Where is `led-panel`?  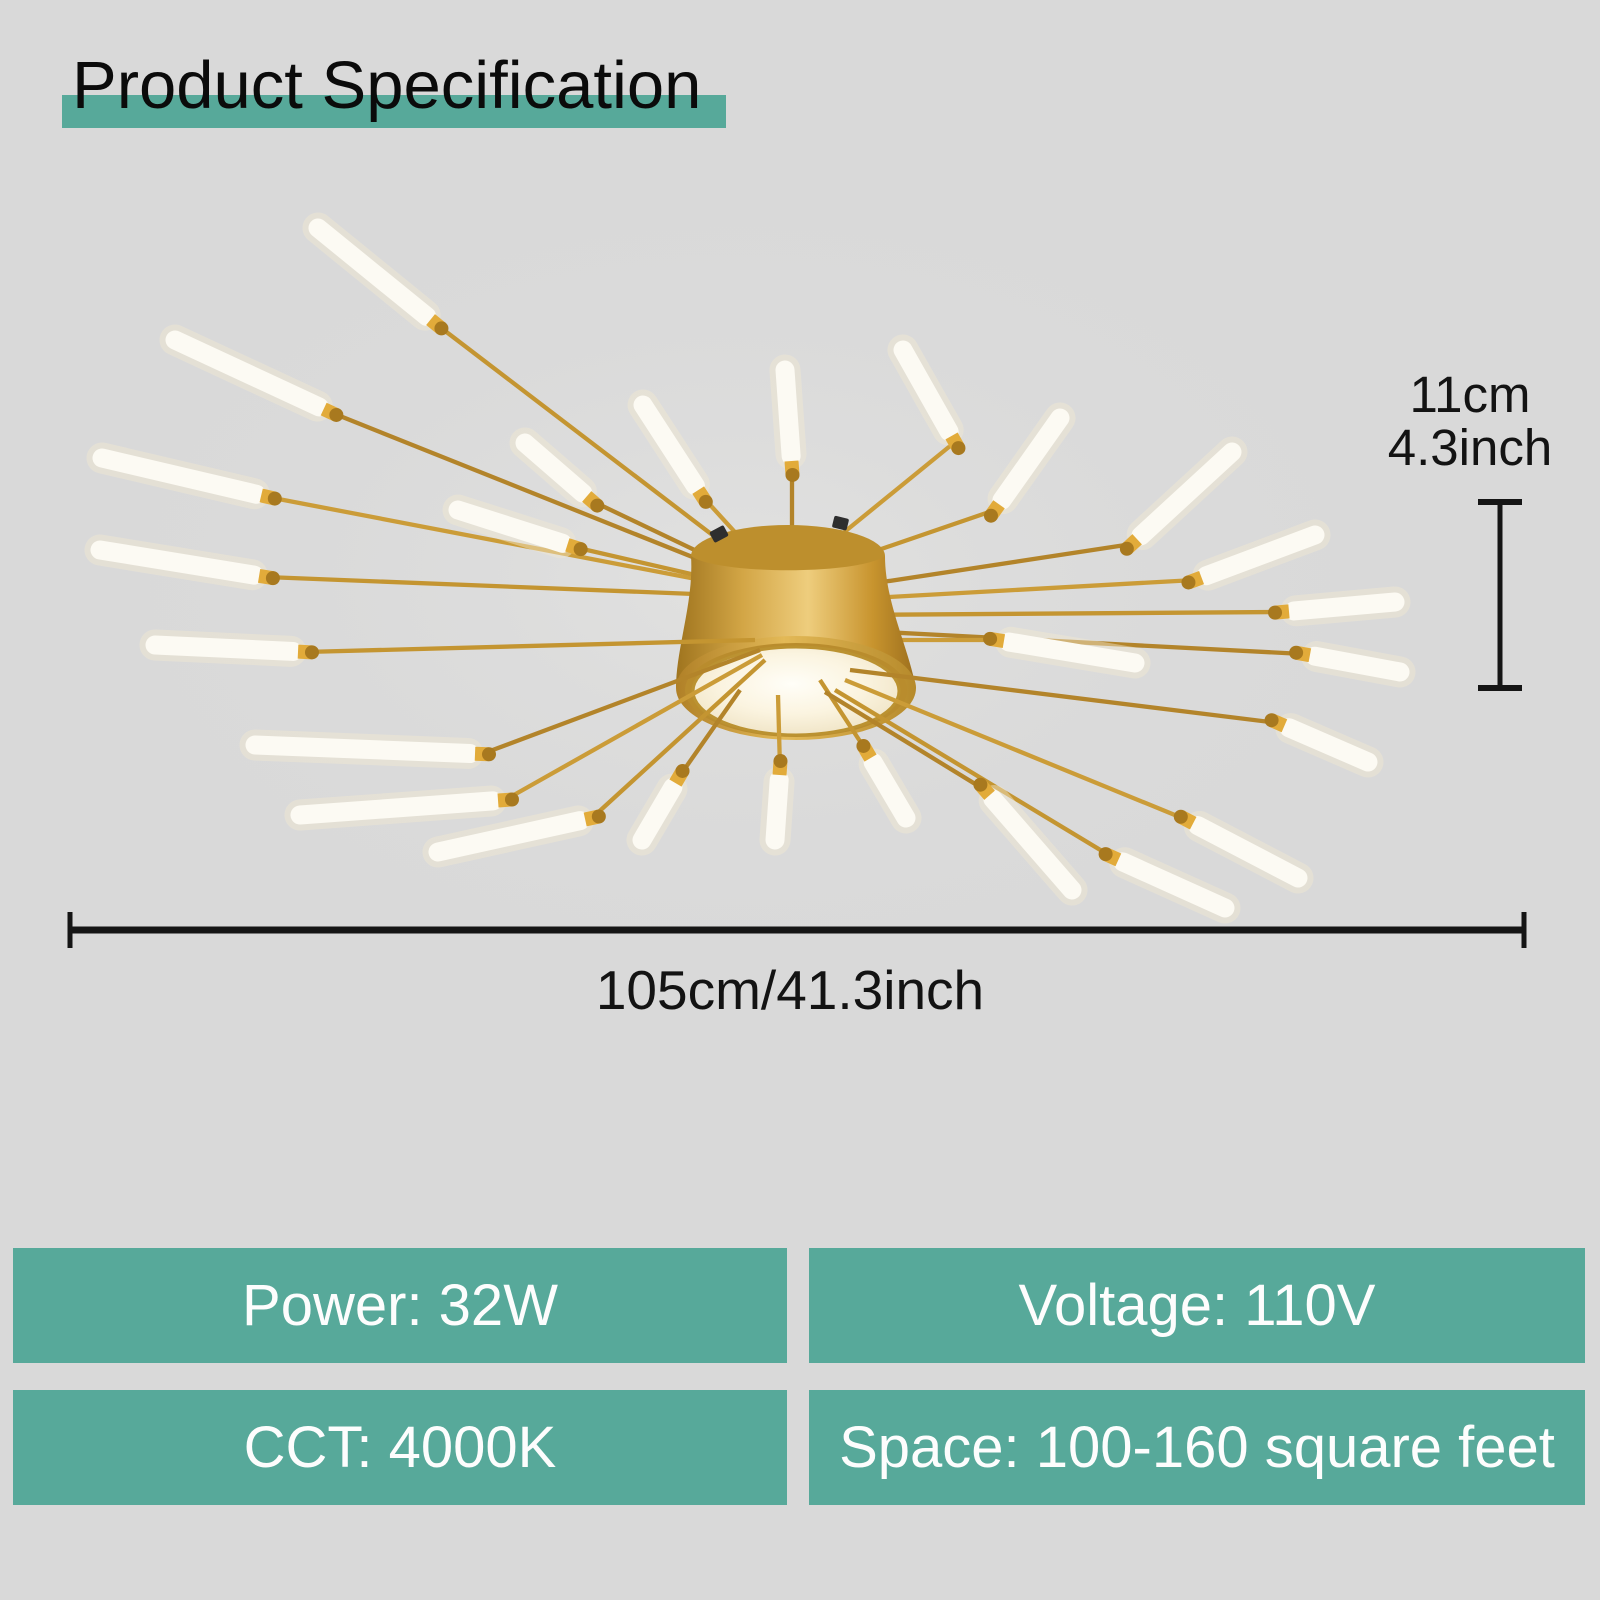 led-panel is located at coordinates (796, 691).